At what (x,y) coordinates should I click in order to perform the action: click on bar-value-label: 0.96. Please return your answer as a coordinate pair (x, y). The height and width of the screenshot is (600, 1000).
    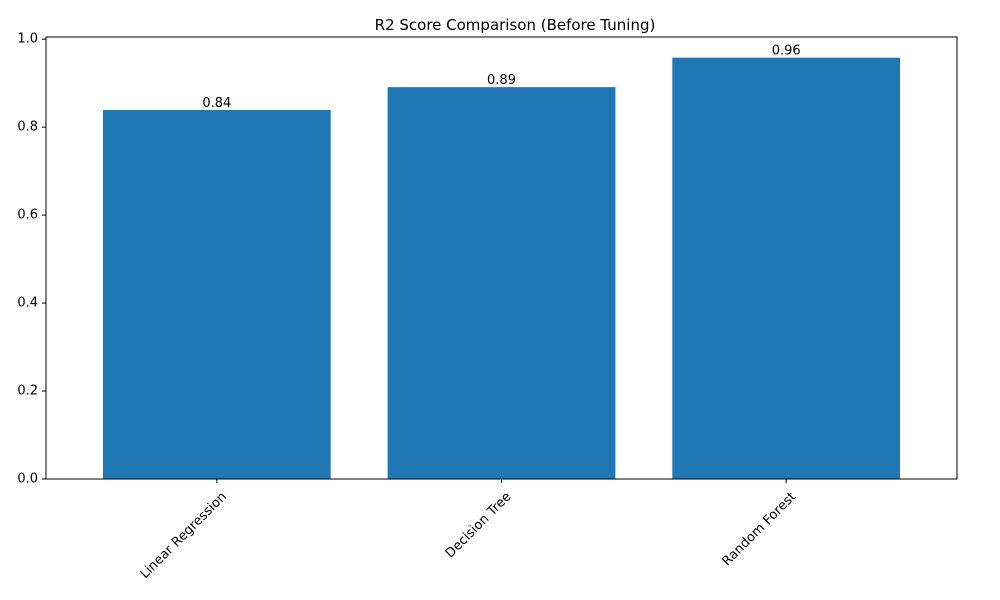
    Looking at the image, I should click on (786, 51).